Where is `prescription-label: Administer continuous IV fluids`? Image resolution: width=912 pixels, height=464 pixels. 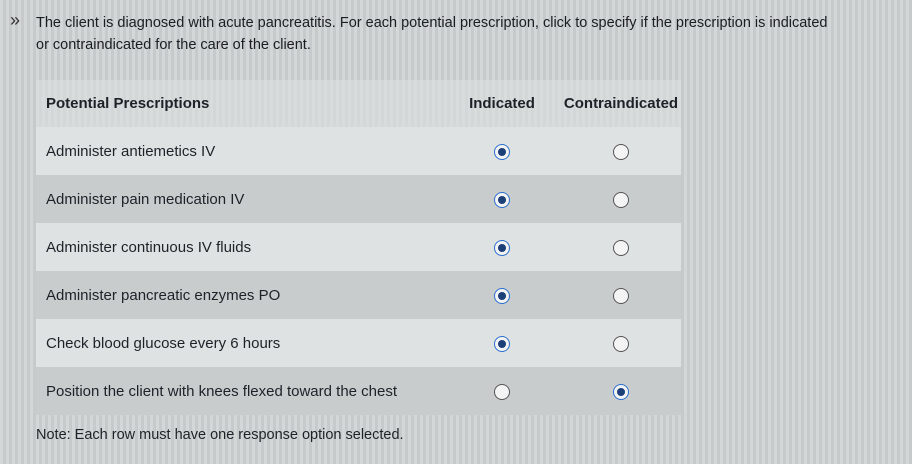 prescription-label: Administer continuous IV fluids is located at coordinates (239, 247).